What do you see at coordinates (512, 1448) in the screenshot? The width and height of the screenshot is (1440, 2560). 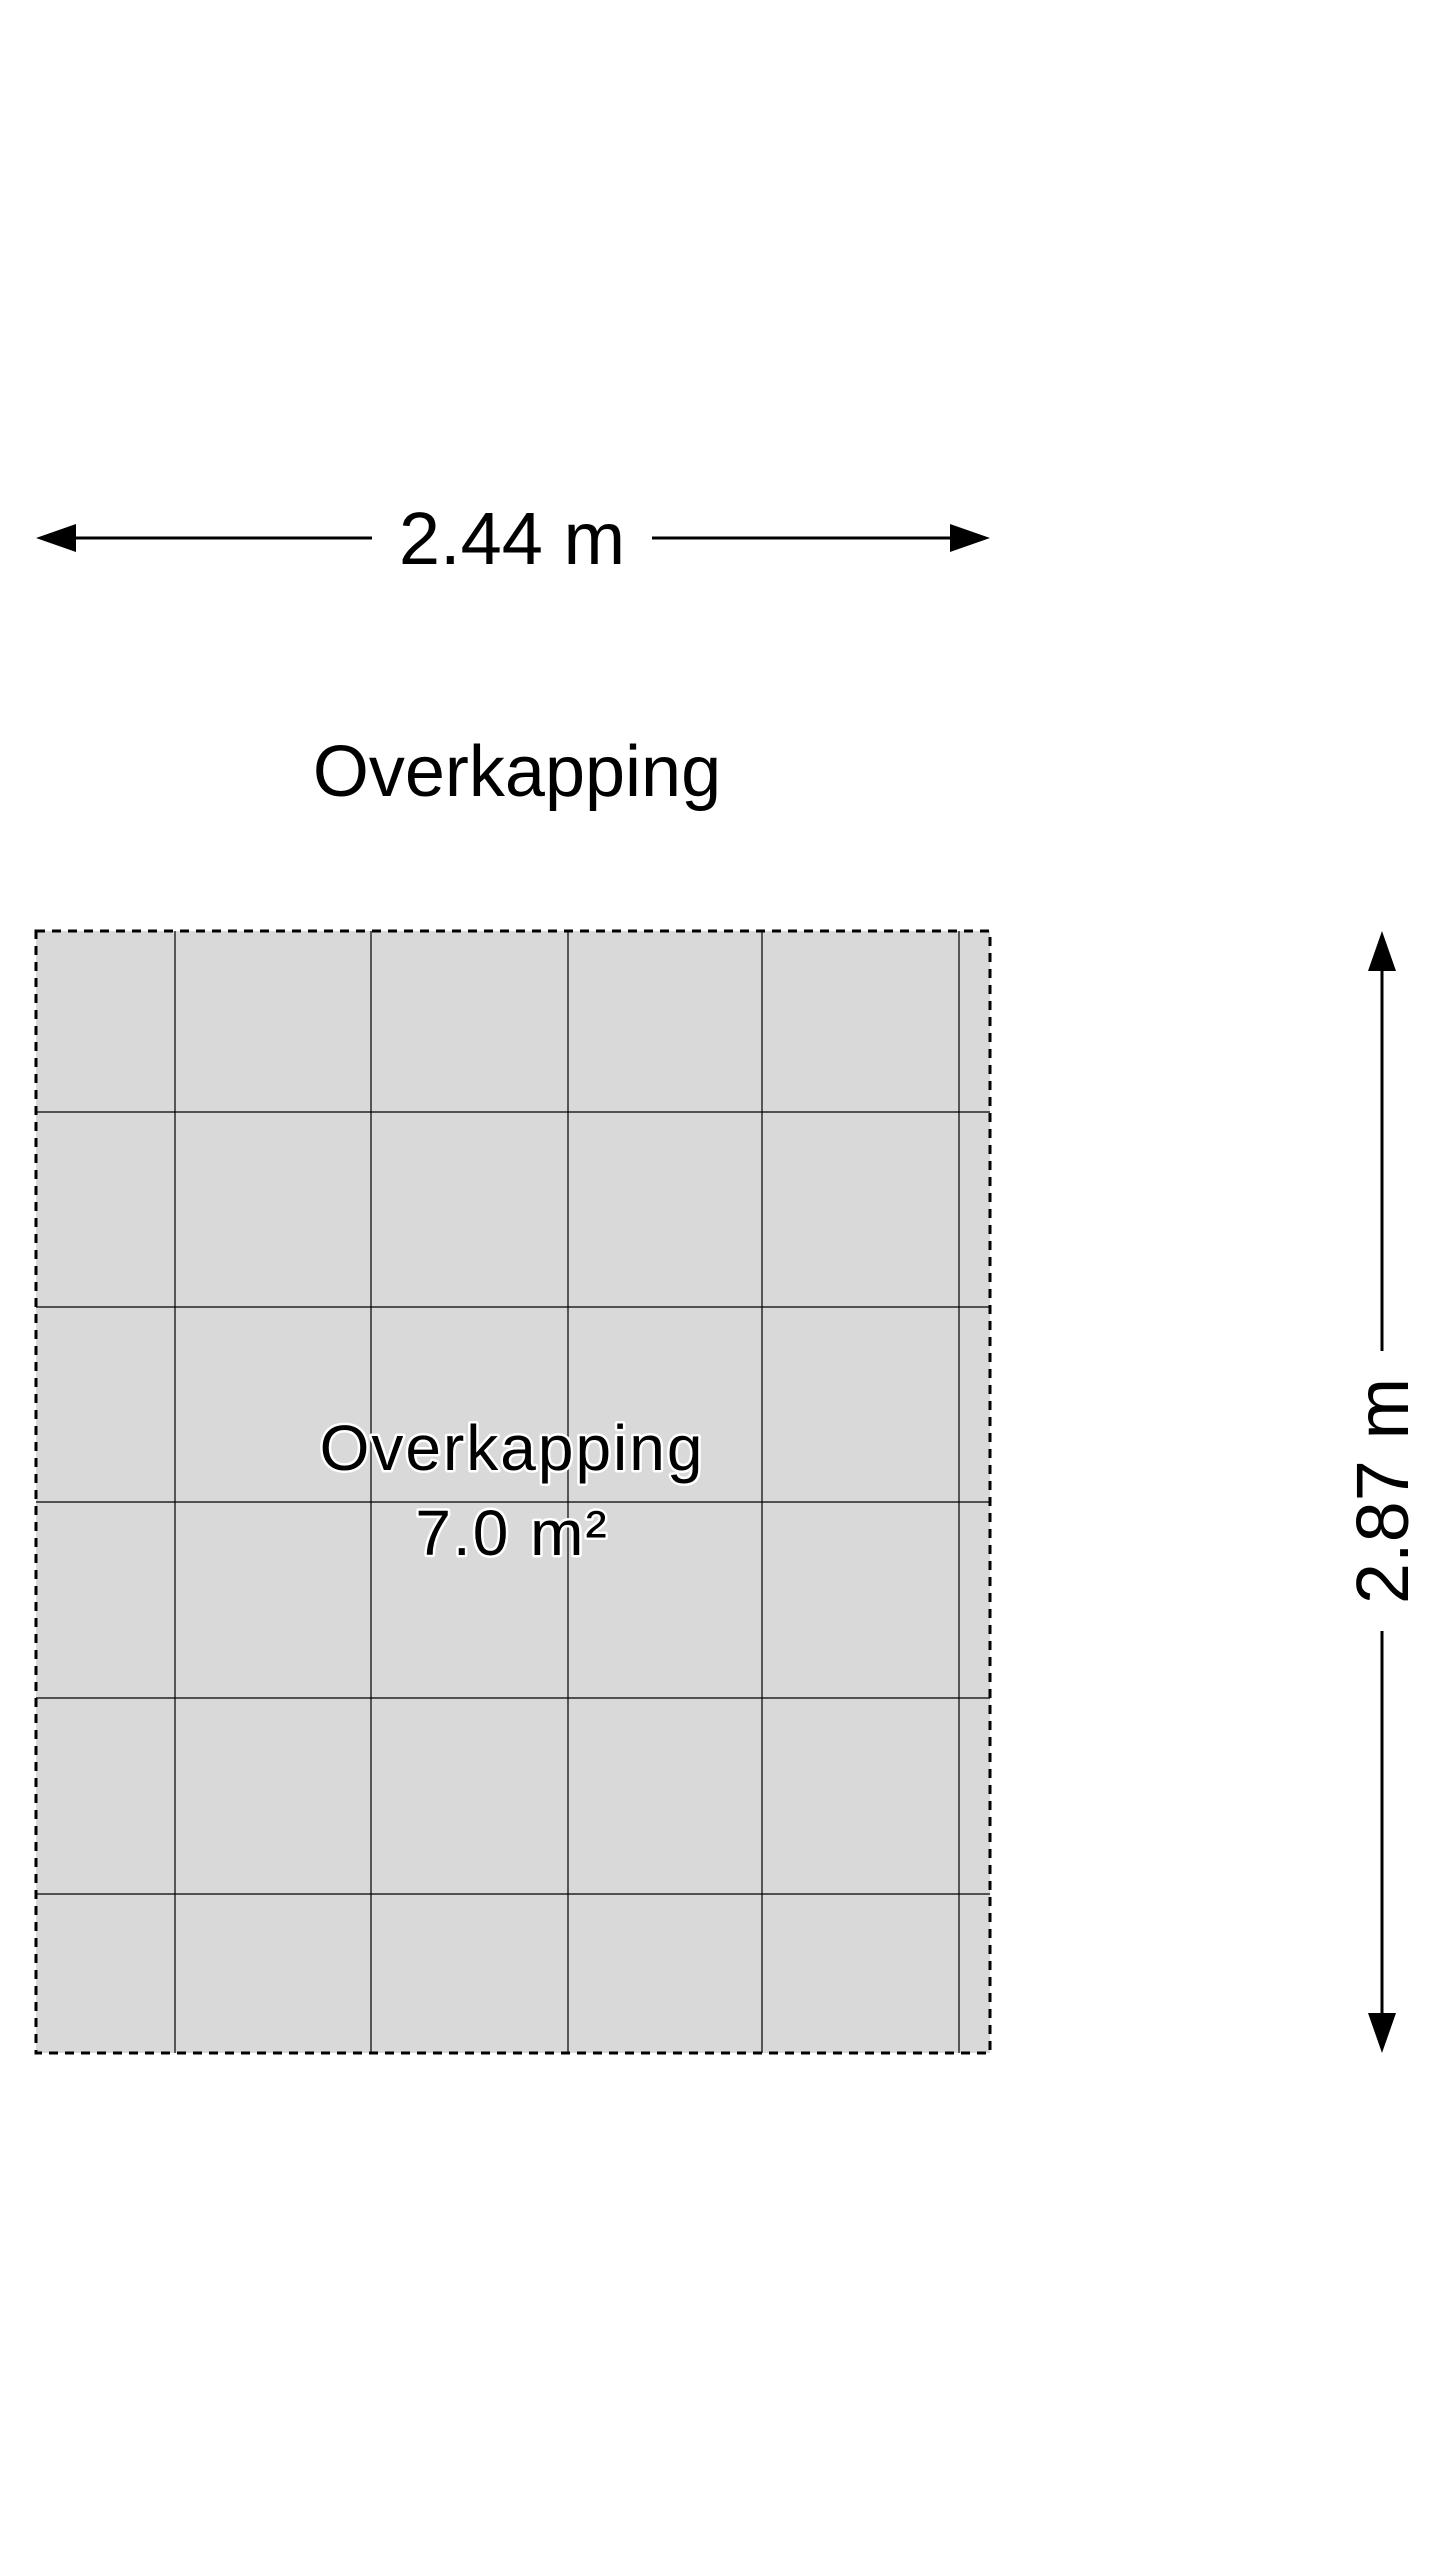 I see `room-label: Overkapping` at bounding box center [512, 1448].